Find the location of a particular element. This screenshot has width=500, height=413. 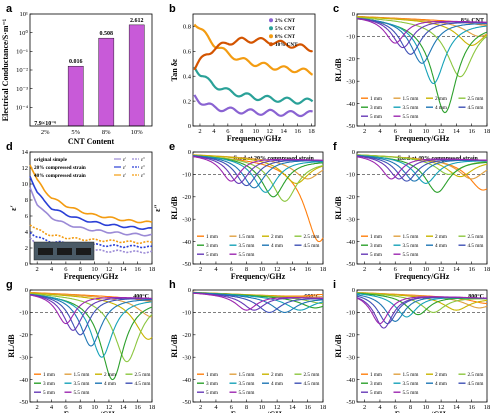

panel-annotation: 8% CNT is located at coordinates (472, 21).